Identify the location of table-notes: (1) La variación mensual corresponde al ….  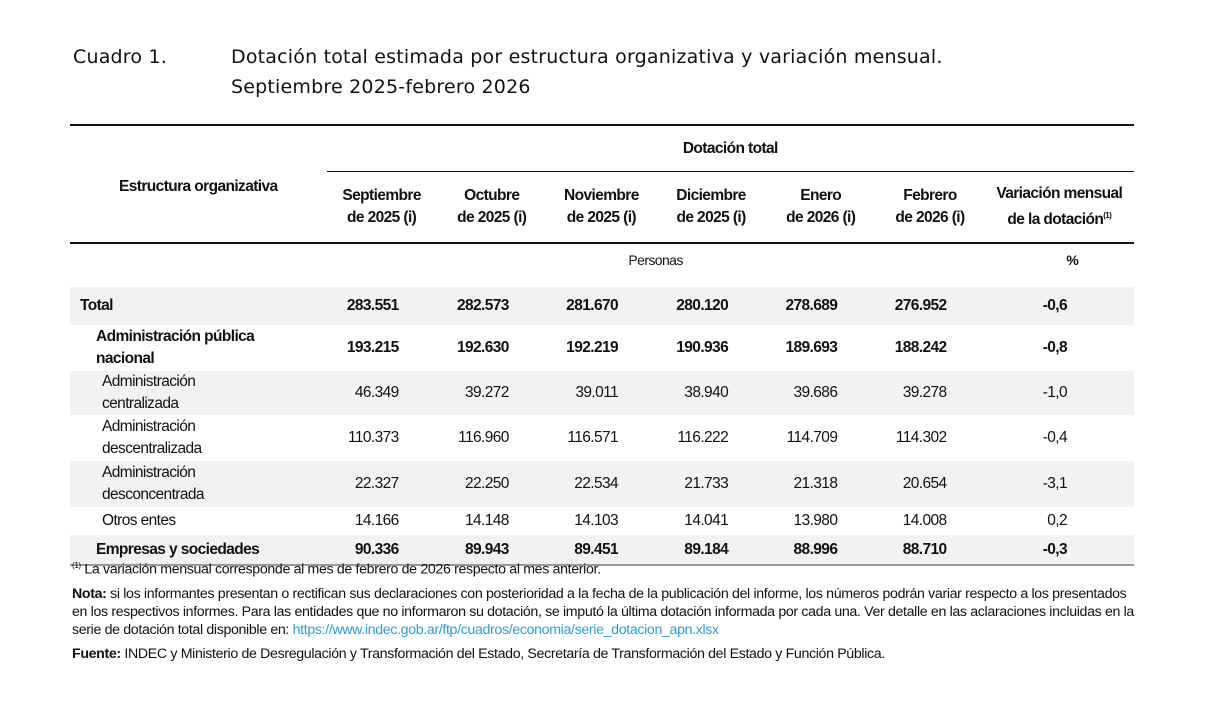
(603, 613).